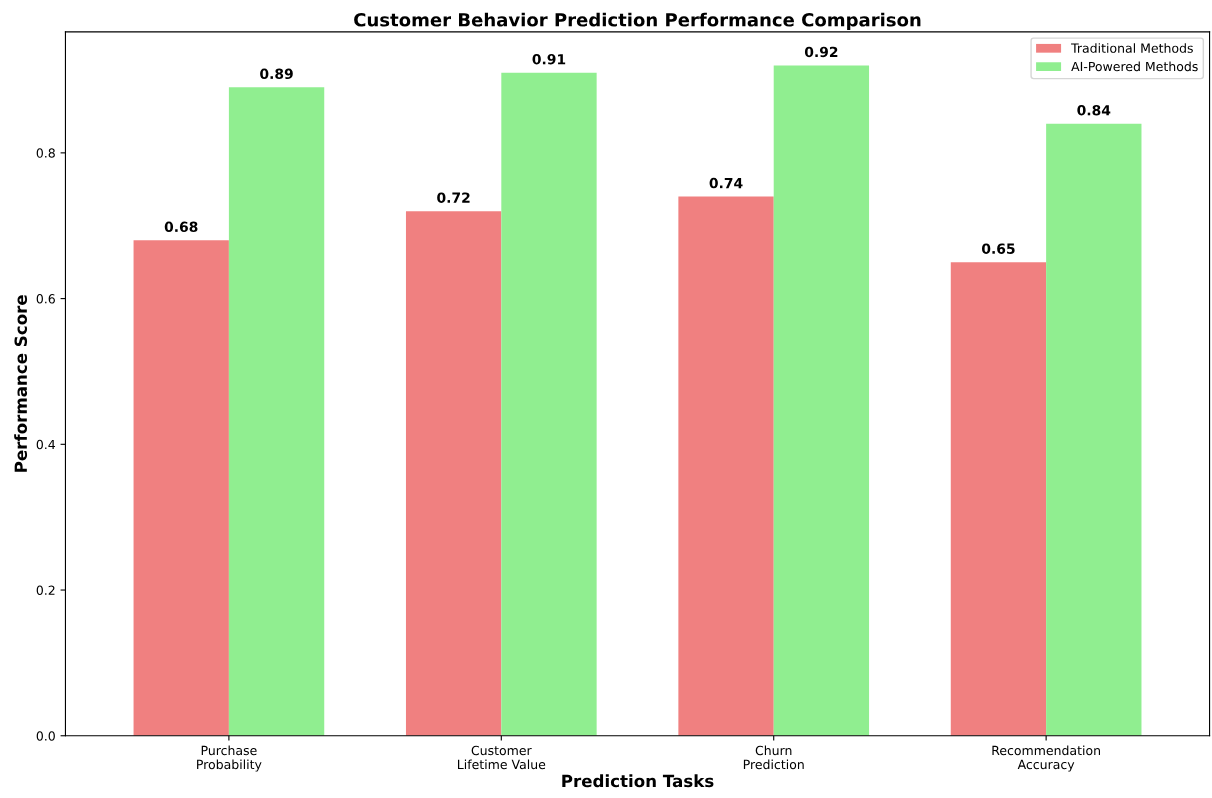 Image resolution: width=1212 pixels, height=798 pixels. What do you see at coordinates (276, 74) in the screenshot?
I see `data-label: 0.89` at bounding box center [276, 74].